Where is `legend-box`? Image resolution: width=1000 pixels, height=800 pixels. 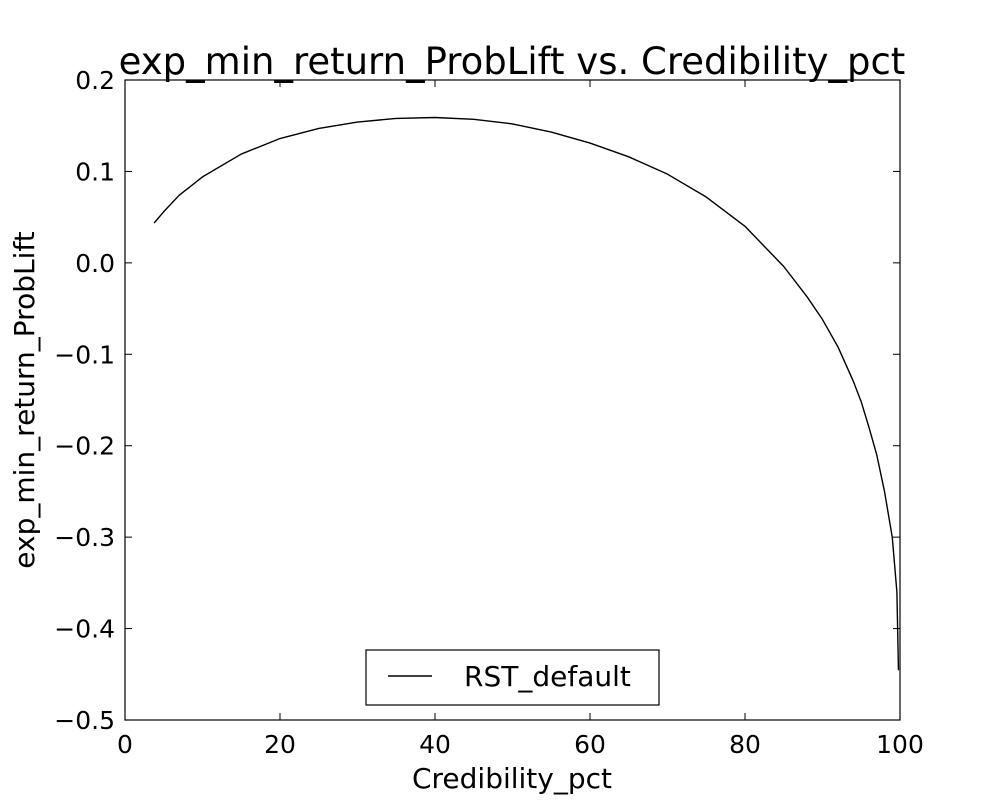
legend-box is located at coordinates (512, 677).